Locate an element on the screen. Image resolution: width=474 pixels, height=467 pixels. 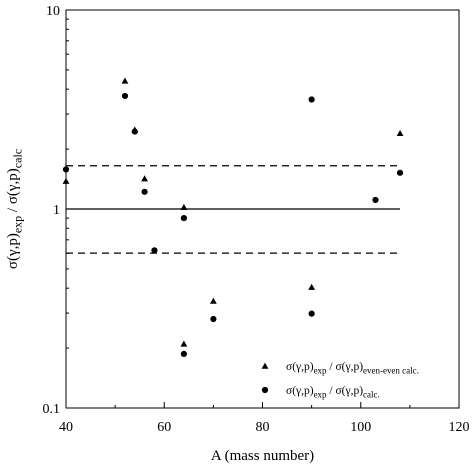
y-axis-label: σ(γ,p)exp / σ(γ,p)calc is located at coordinates (15, 209).